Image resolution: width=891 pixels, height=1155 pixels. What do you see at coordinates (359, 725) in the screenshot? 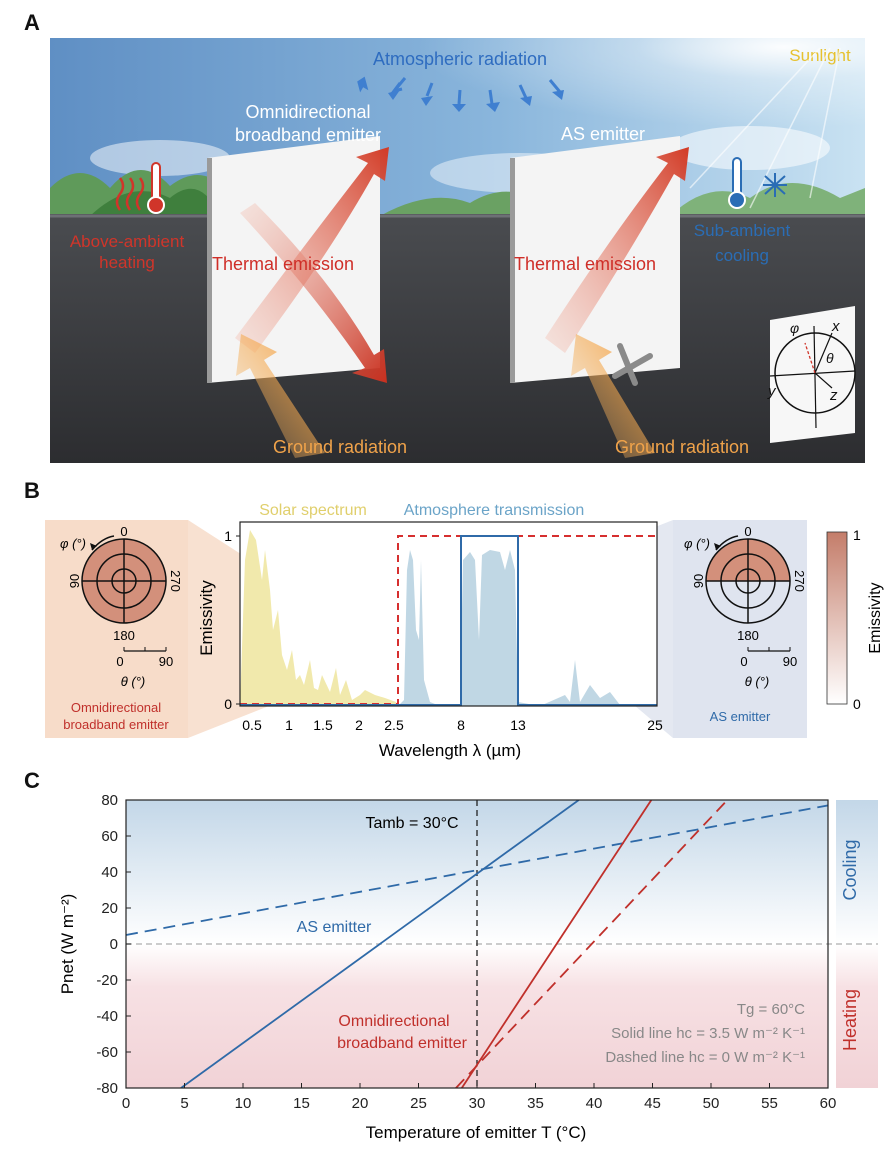
I see `x-tick-3: 2` at bounding box center [359, 725].